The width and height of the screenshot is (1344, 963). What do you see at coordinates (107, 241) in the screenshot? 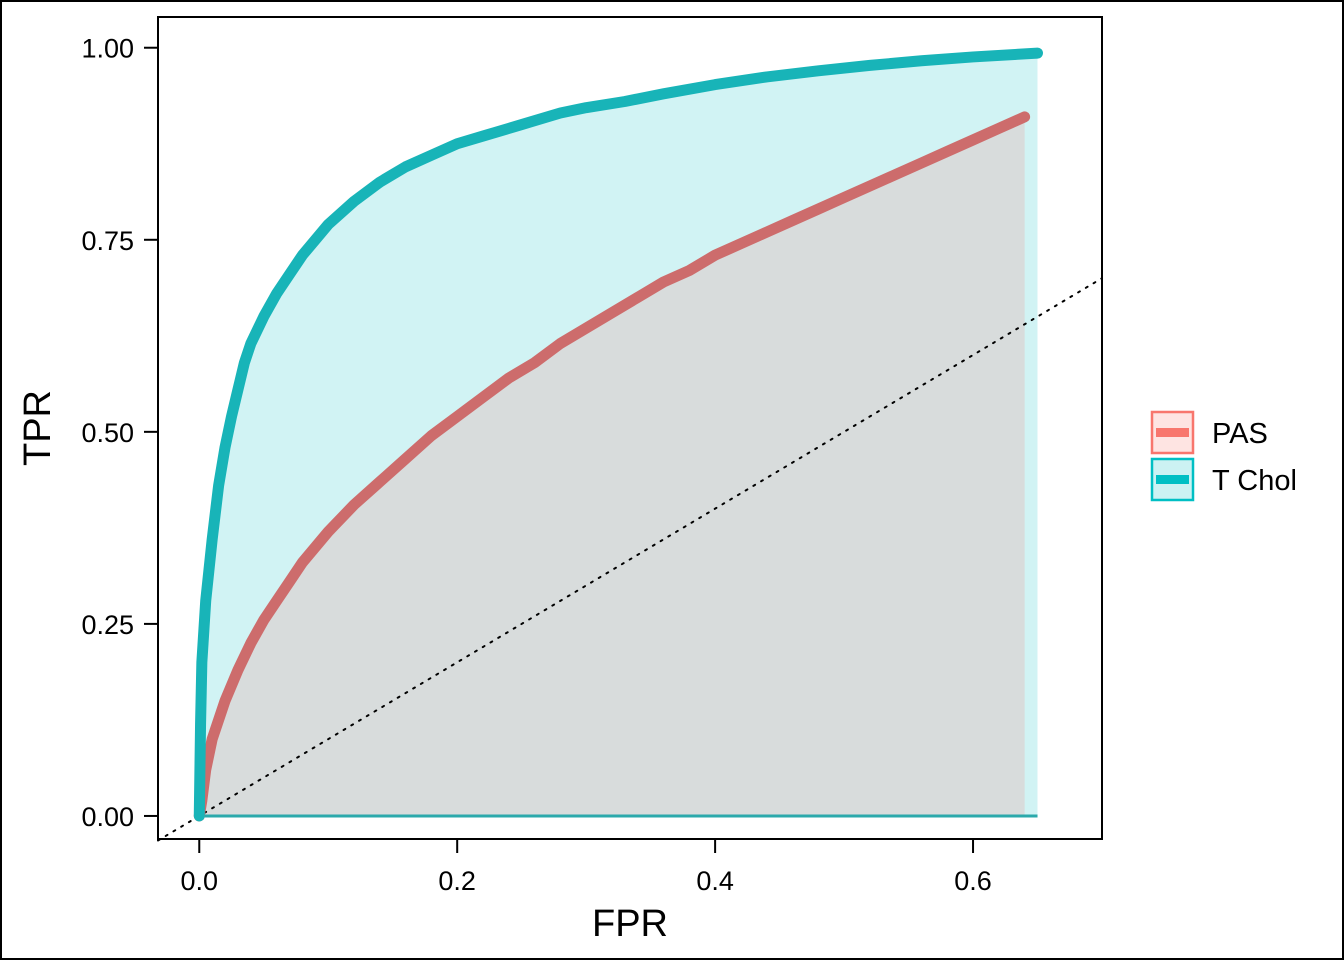
I see `y-tick-label: 0.75` at bounding box center [107, 241].